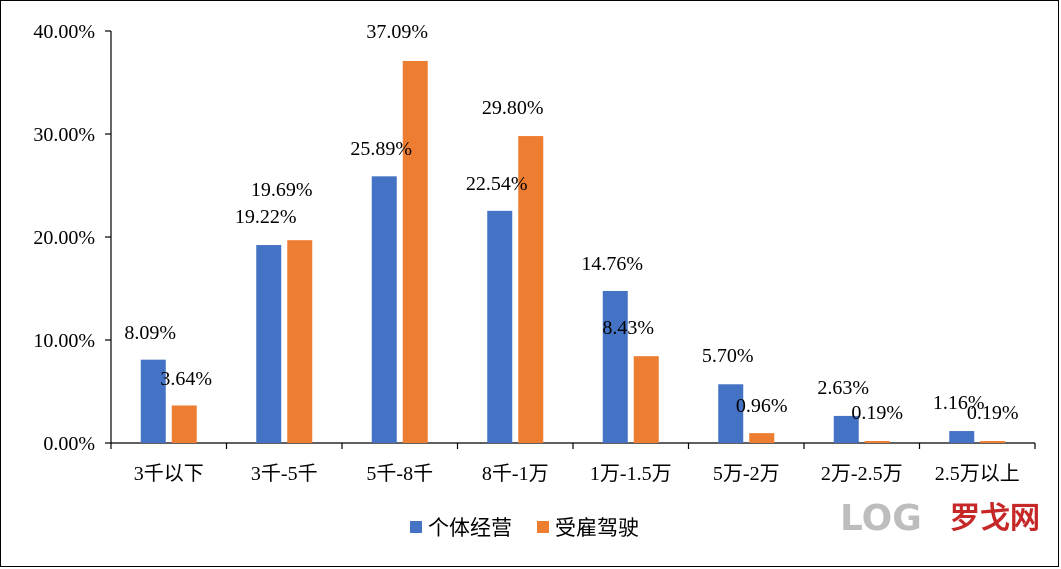 The image size is (1061, 569). What do you see at coordinates (169, 473) in the screenshot?
I see `x-tick-label: 3千以下` at bounding box center [169, 473].